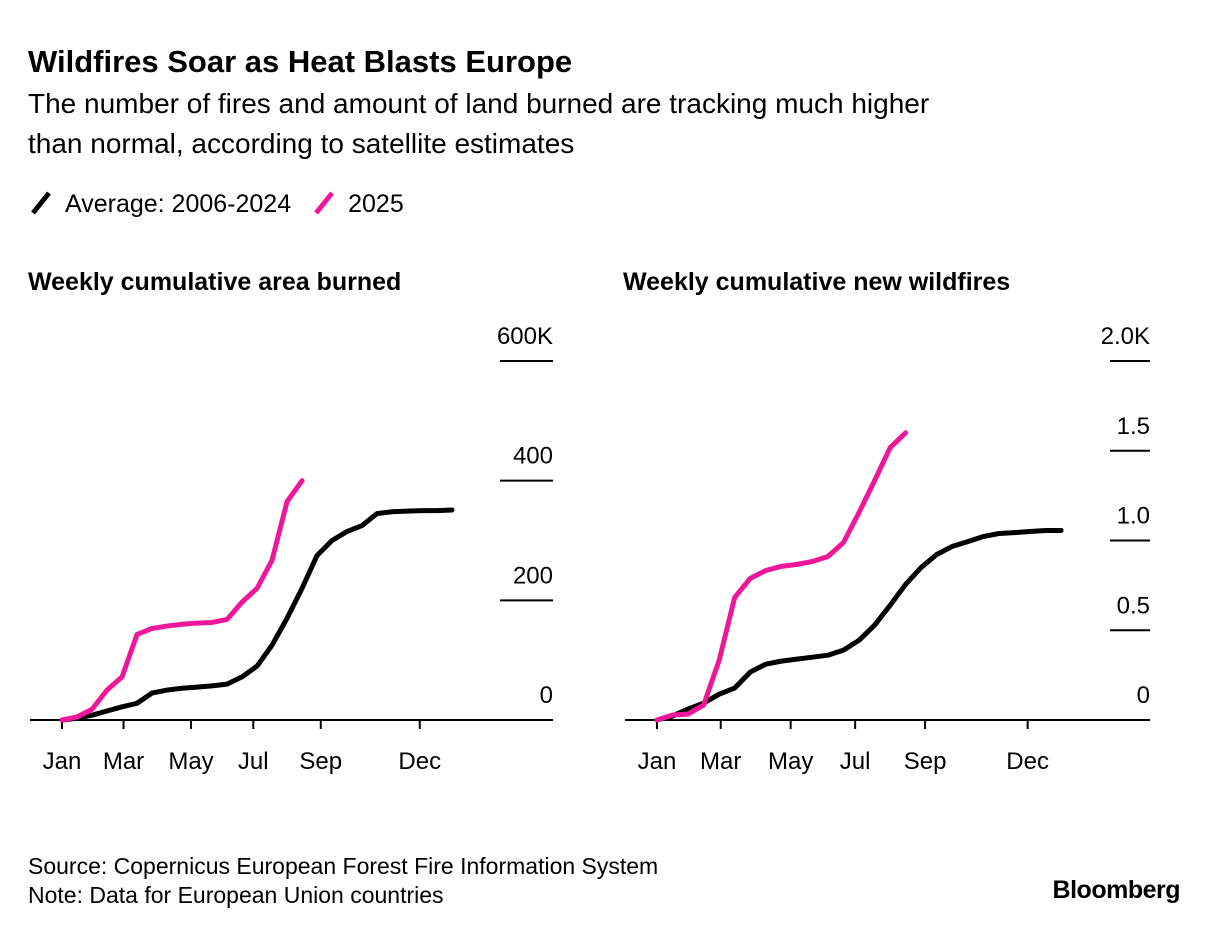 The height and width of the screenshot is (934, 1219). Describe the element at coordinates (214, 282) in the screenshot. I see `subchart-title: Weekly cumulative area burned` at that location.